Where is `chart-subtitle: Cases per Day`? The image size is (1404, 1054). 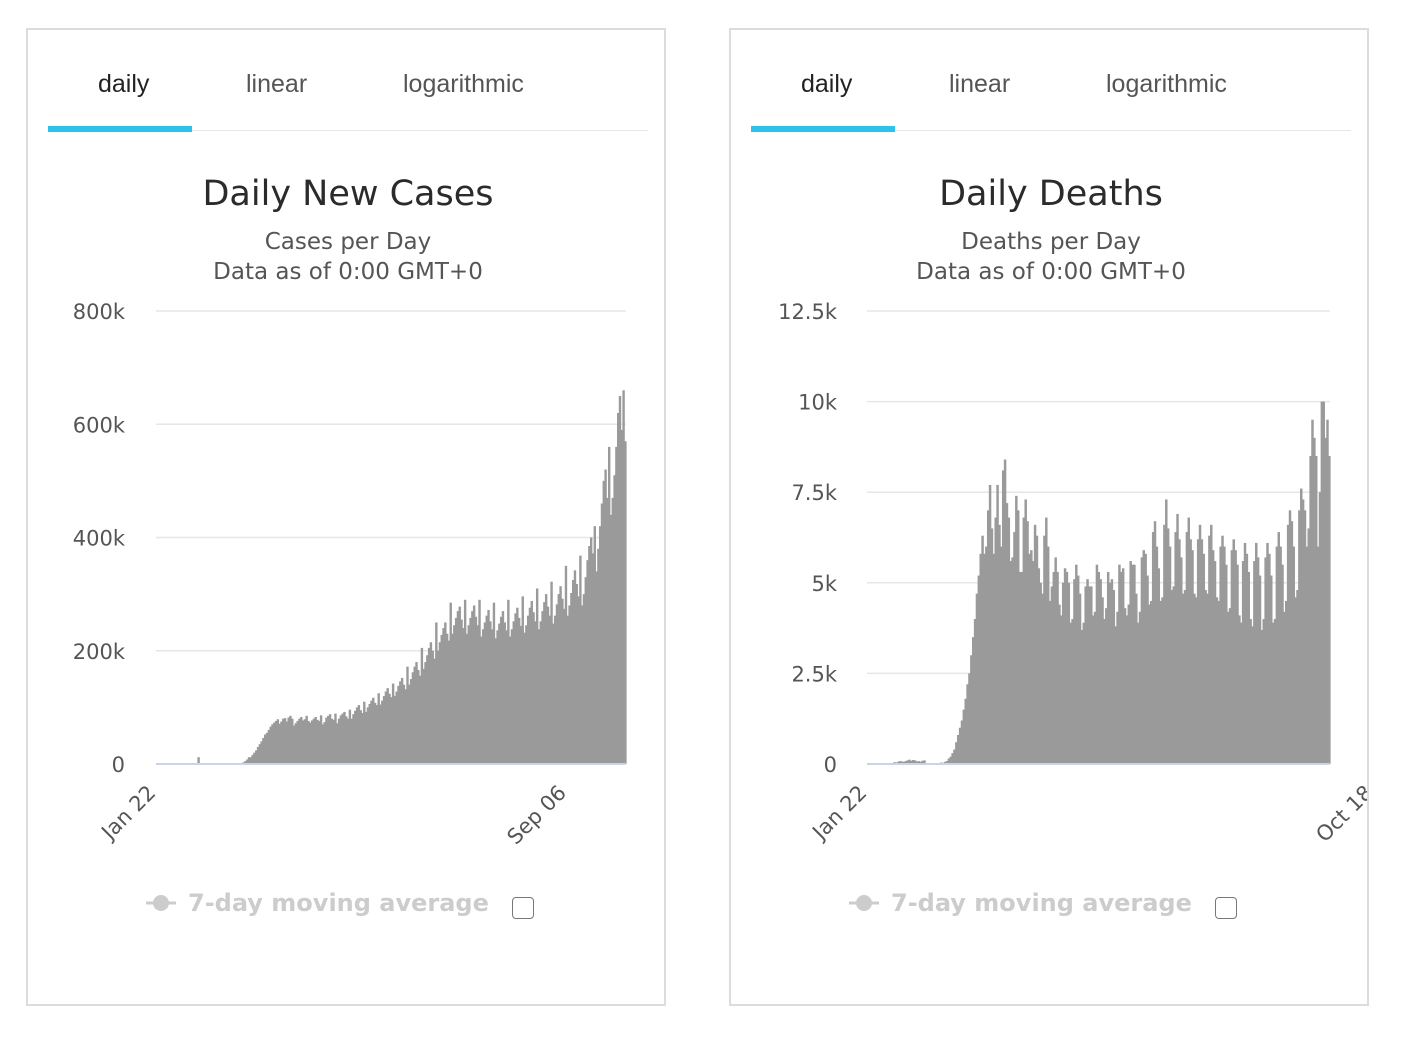
chart-subtitle: Cases per Day is located at coordinates (348, 242).